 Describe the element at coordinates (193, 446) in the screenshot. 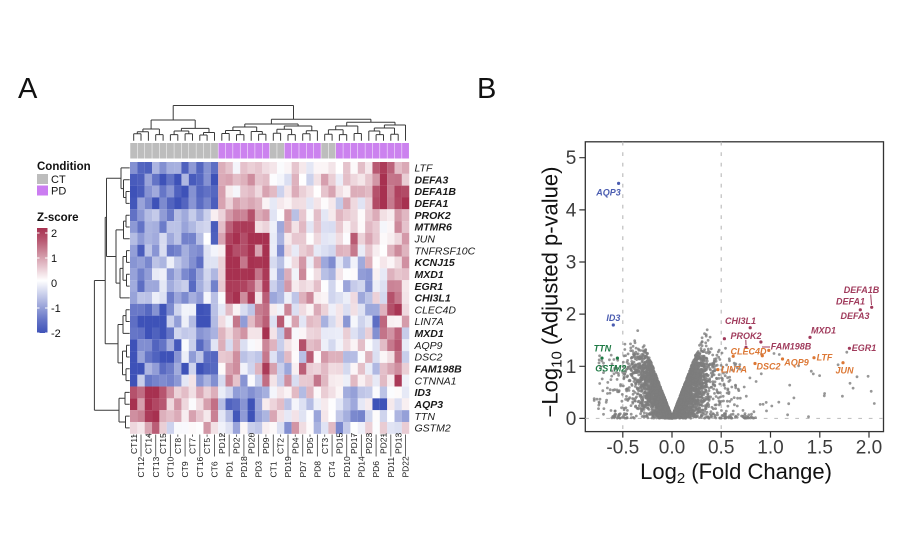

I see `svg-text: CT7` at that location.